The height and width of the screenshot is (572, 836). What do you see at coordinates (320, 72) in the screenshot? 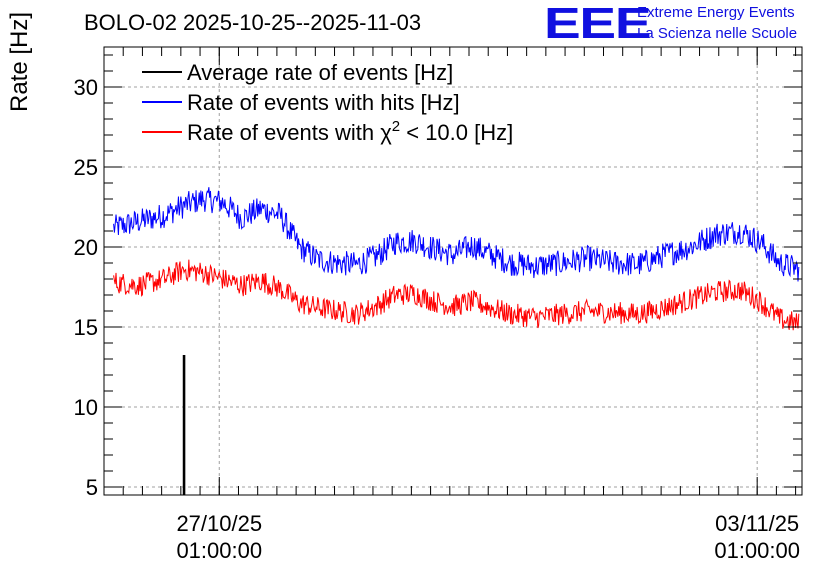
I see `legend-label: Average rate of events [Hz]` at bounding box center [320, 72].